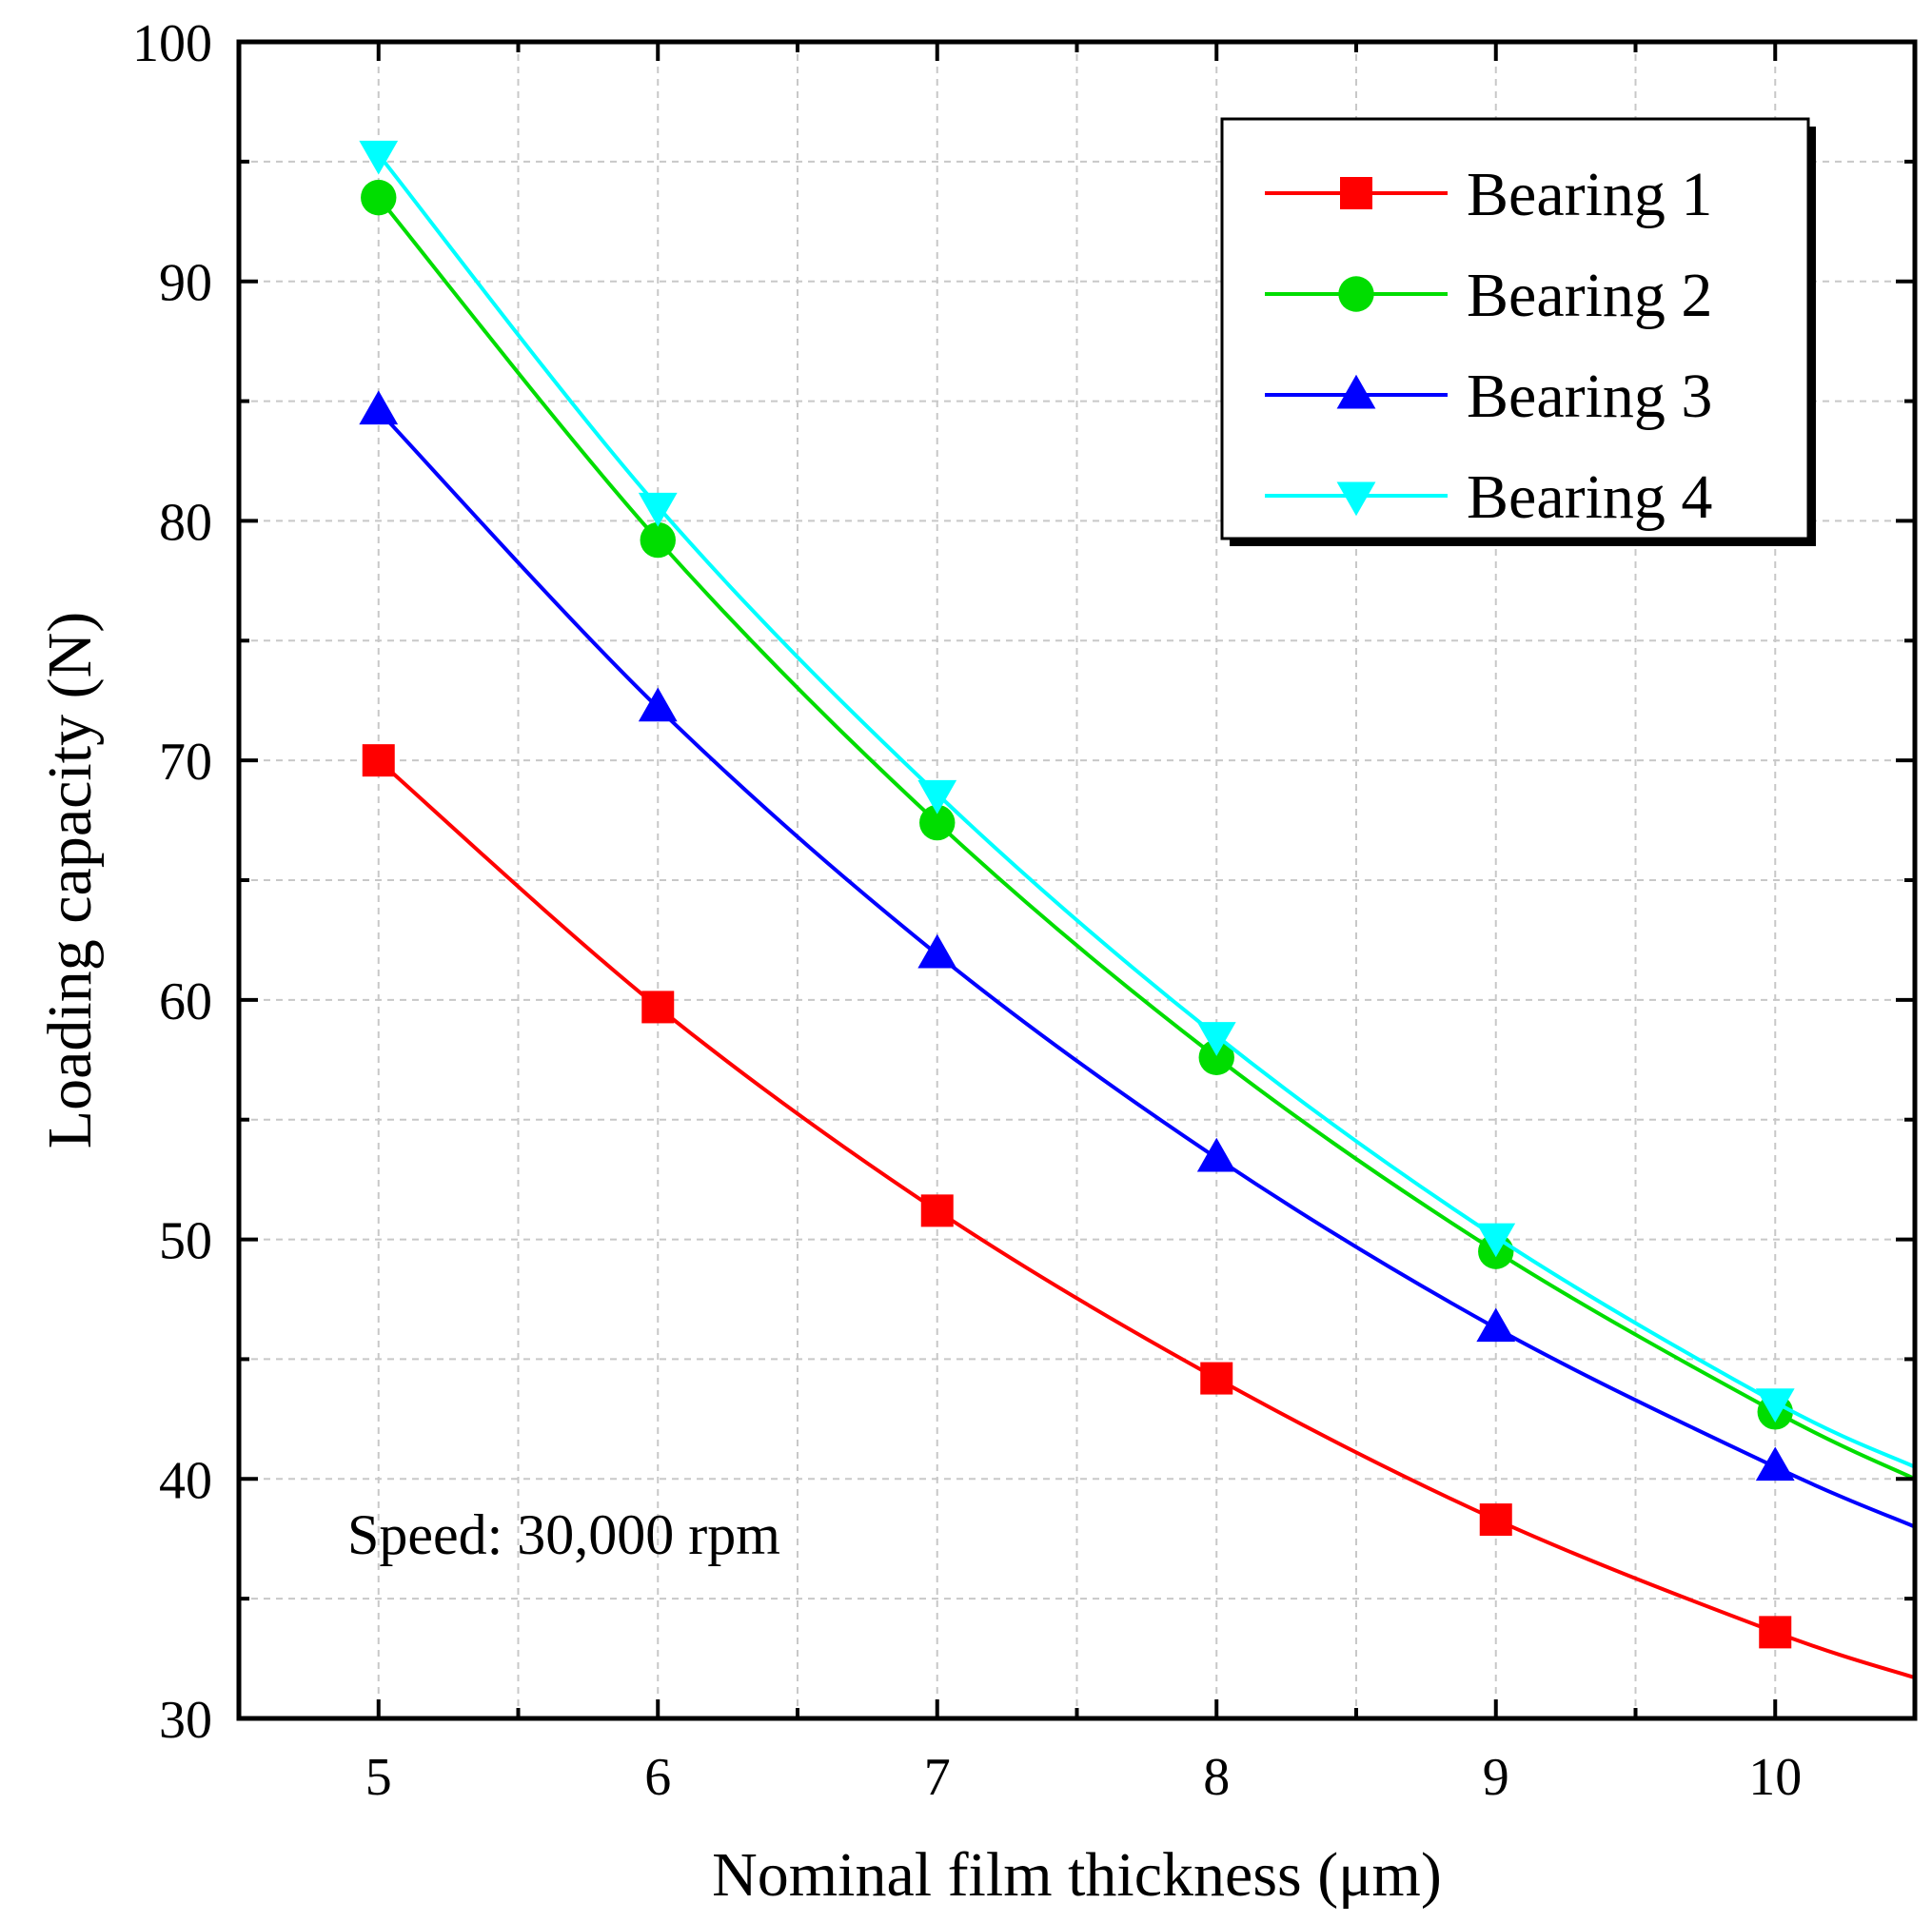 The height and width of the screenshot is (1923, 1932). I want to click on y-tick-label: 80, so click(185, 522).